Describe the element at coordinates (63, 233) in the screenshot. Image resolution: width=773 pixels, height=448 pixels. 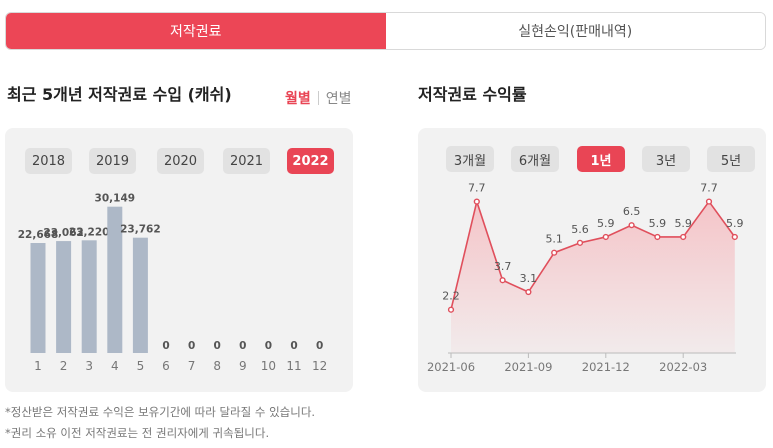
I see `bar-value-label: 23,062` at that location.